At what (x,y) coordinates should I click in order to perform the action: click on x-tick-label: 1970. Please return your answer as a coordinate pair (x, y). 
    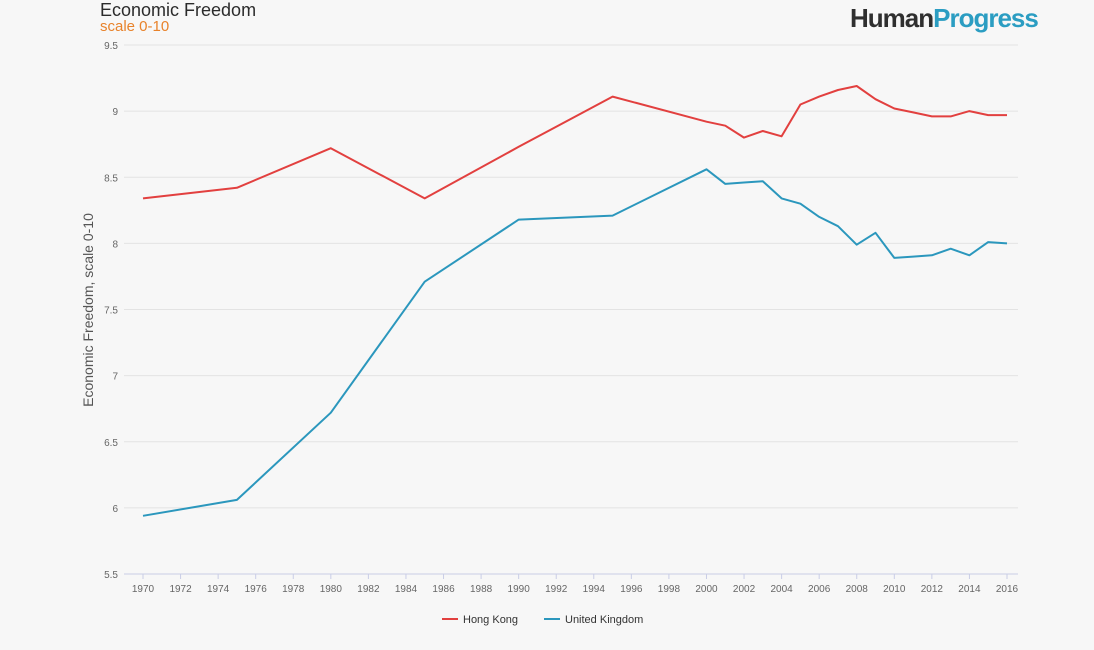
    Looking at the image, I should click on (143, 589).